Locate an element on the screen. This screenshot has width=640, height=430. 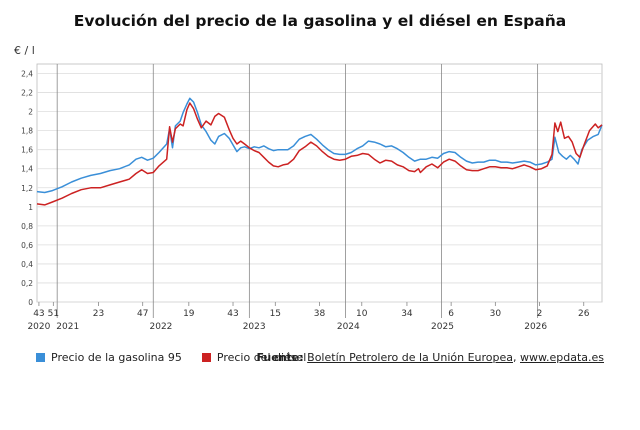
x-year-label: 2023 is located at coordinates (254, 327).